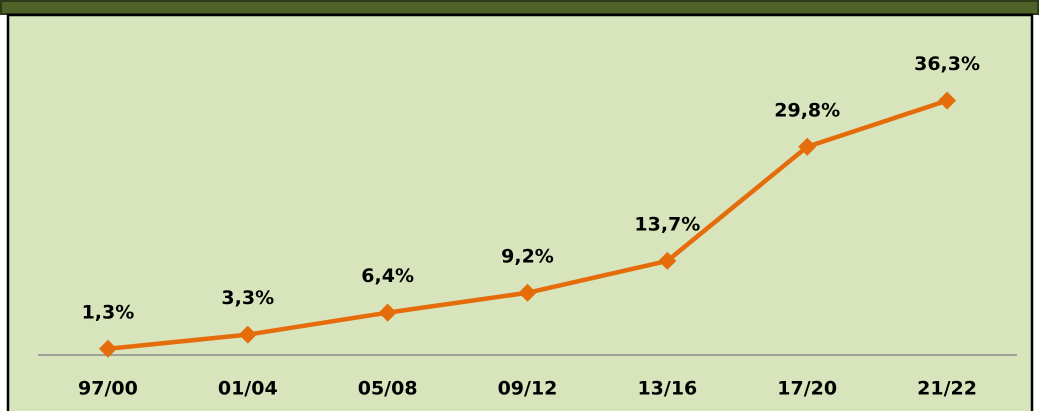  Describe the element at coordinates (108, 312) in the screenshot. I see `data-label: 1,3%` at that location.